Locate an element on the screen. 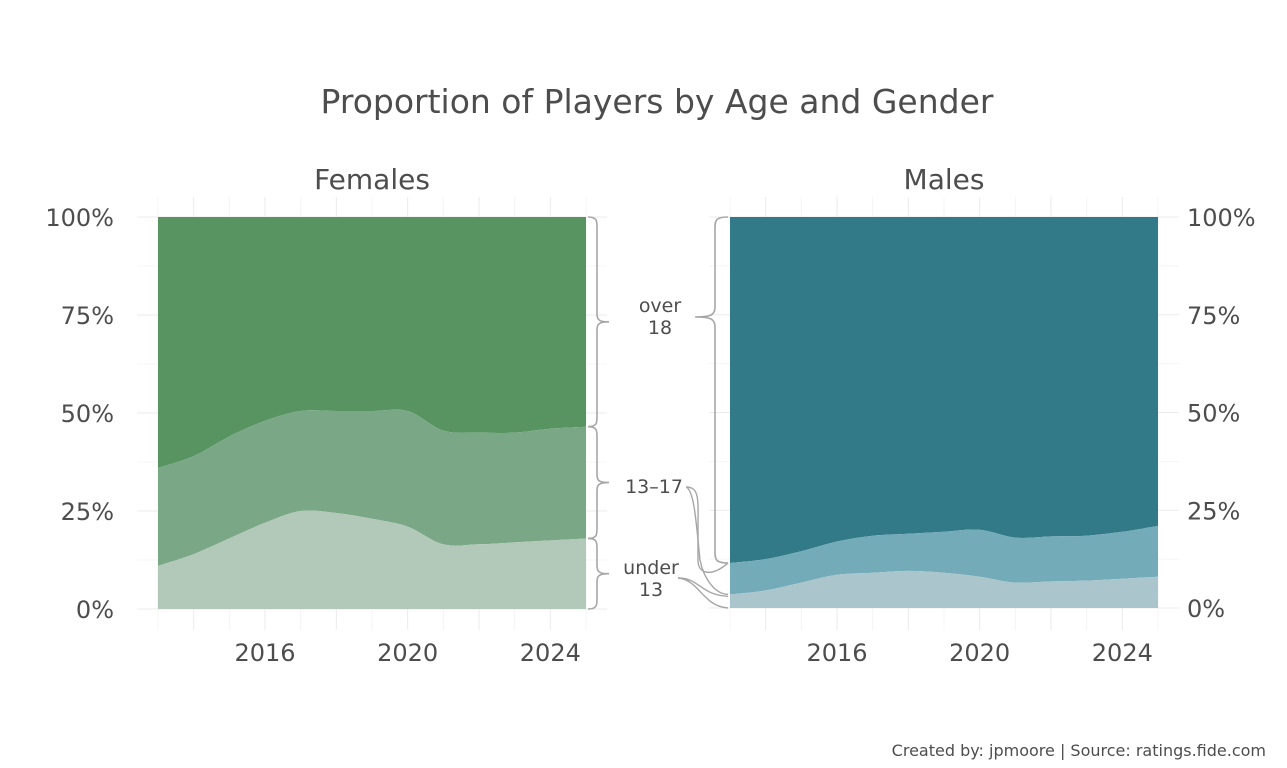  label-over-18-line2: 18 is located at coordinates (660, 328).